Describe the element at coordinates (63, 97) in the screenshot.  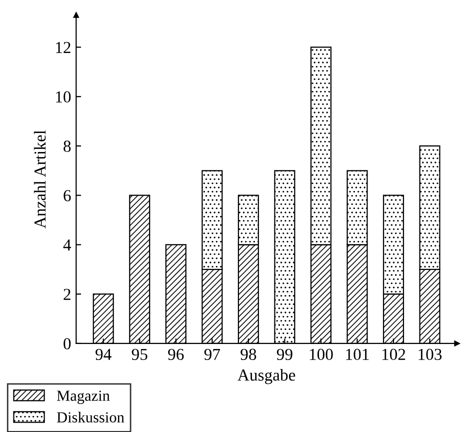
I see `y-tick-label: 10` at that location.